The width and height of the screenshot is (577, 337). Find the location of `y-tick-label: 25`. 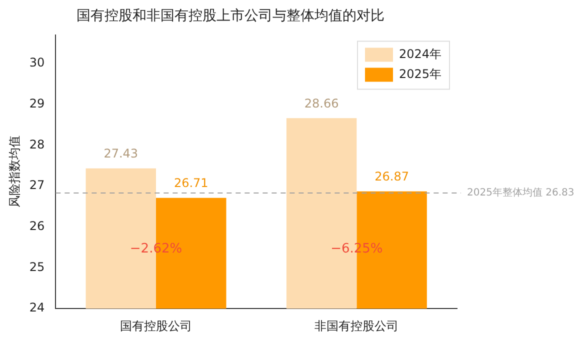

y-tick-label: 25 is located at coordinates (37, 267).